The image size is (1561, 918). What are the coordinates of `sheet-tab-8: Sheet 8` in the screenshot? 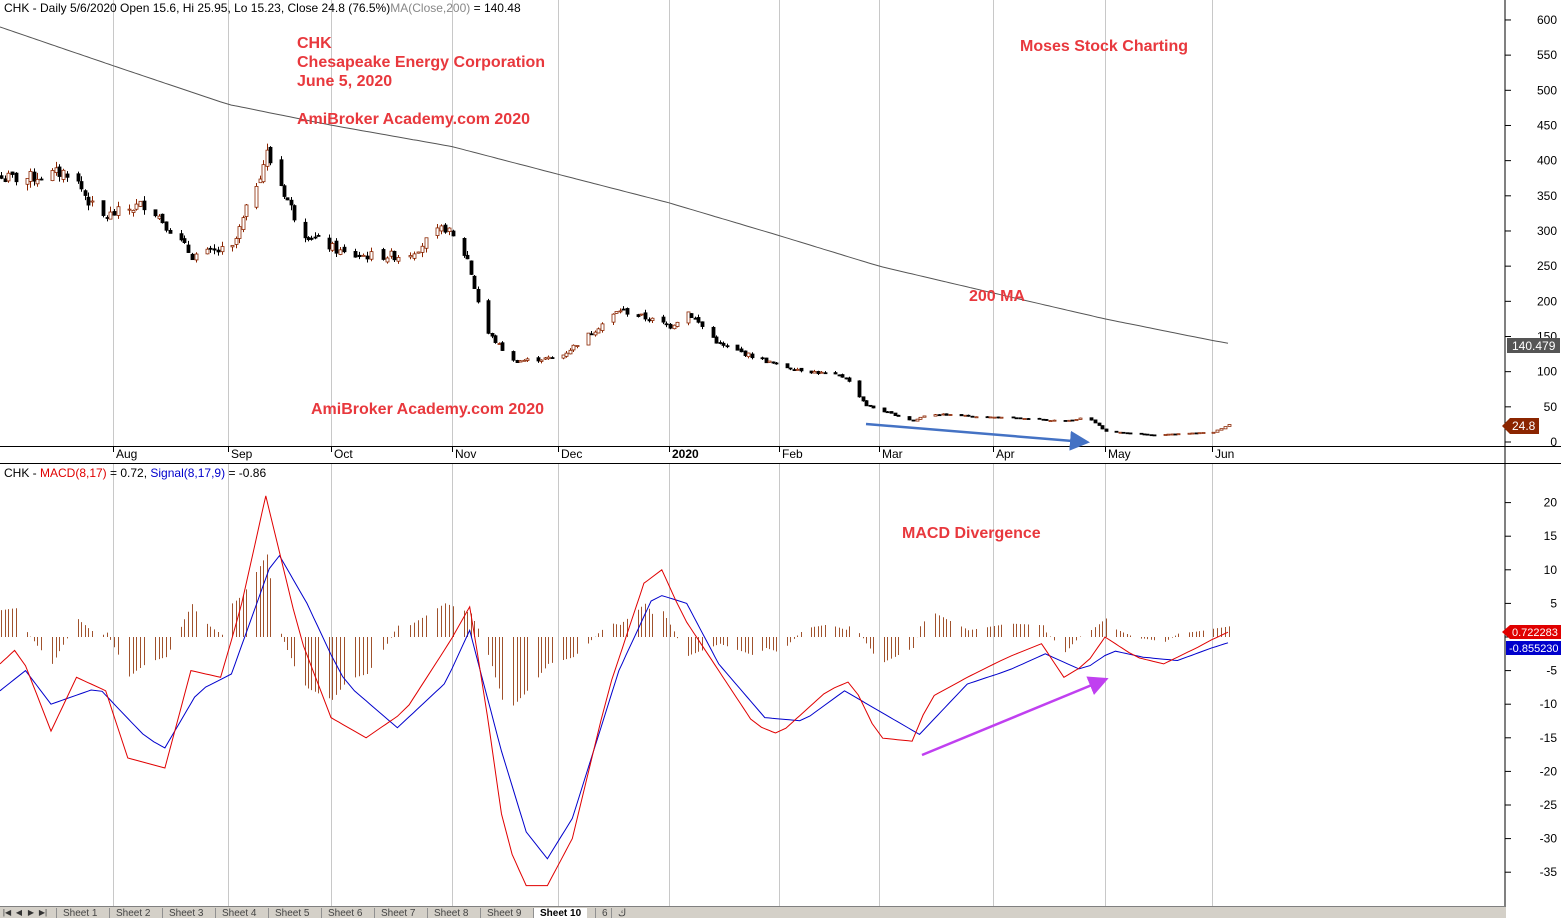 It's located at (450, 913).